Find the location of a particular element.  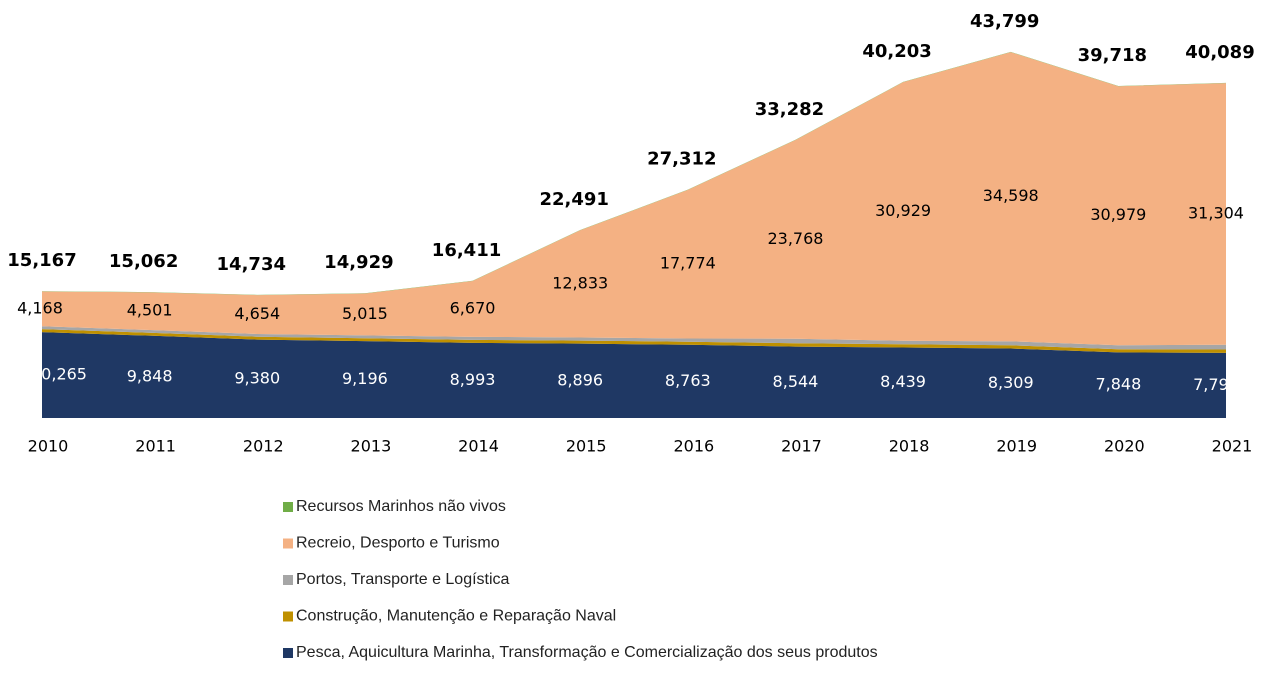

x-tick-label: 2011 is located at coordinates (155, 446).